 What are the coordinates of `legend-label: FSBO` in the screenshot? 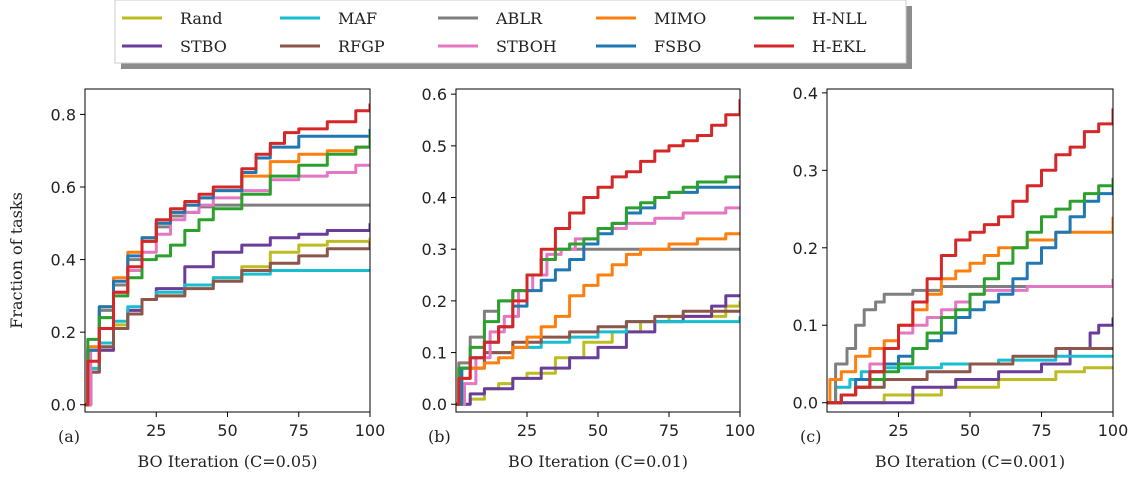 It's located at (677, 46).